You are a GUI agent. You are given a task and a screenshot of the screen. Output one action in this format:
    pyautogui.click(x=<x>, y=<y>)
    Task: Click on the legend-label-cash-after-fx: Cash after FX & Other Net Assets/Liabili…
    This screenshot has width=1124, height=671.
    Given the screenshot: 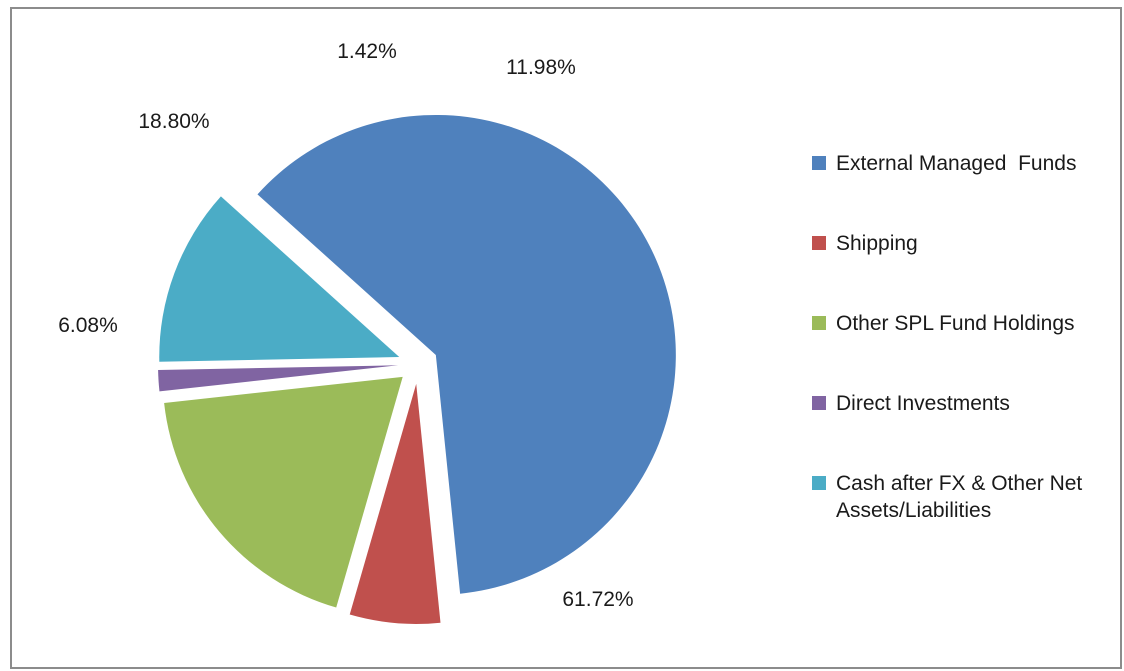 What is the action you would take?
    pyautogui.click(x=959, y=497)
    